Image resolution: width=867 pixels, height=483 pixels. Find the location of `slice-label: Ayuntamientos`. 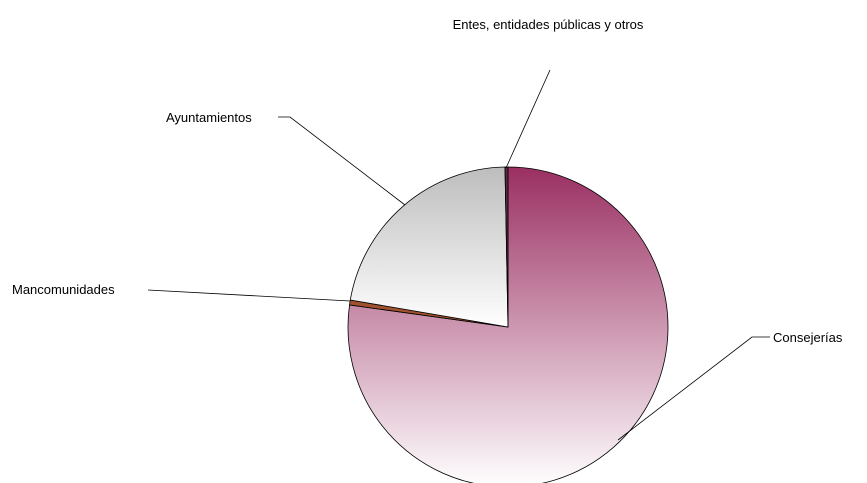

slice-label: Ayuntamientos is located at coordinates (209, 117).